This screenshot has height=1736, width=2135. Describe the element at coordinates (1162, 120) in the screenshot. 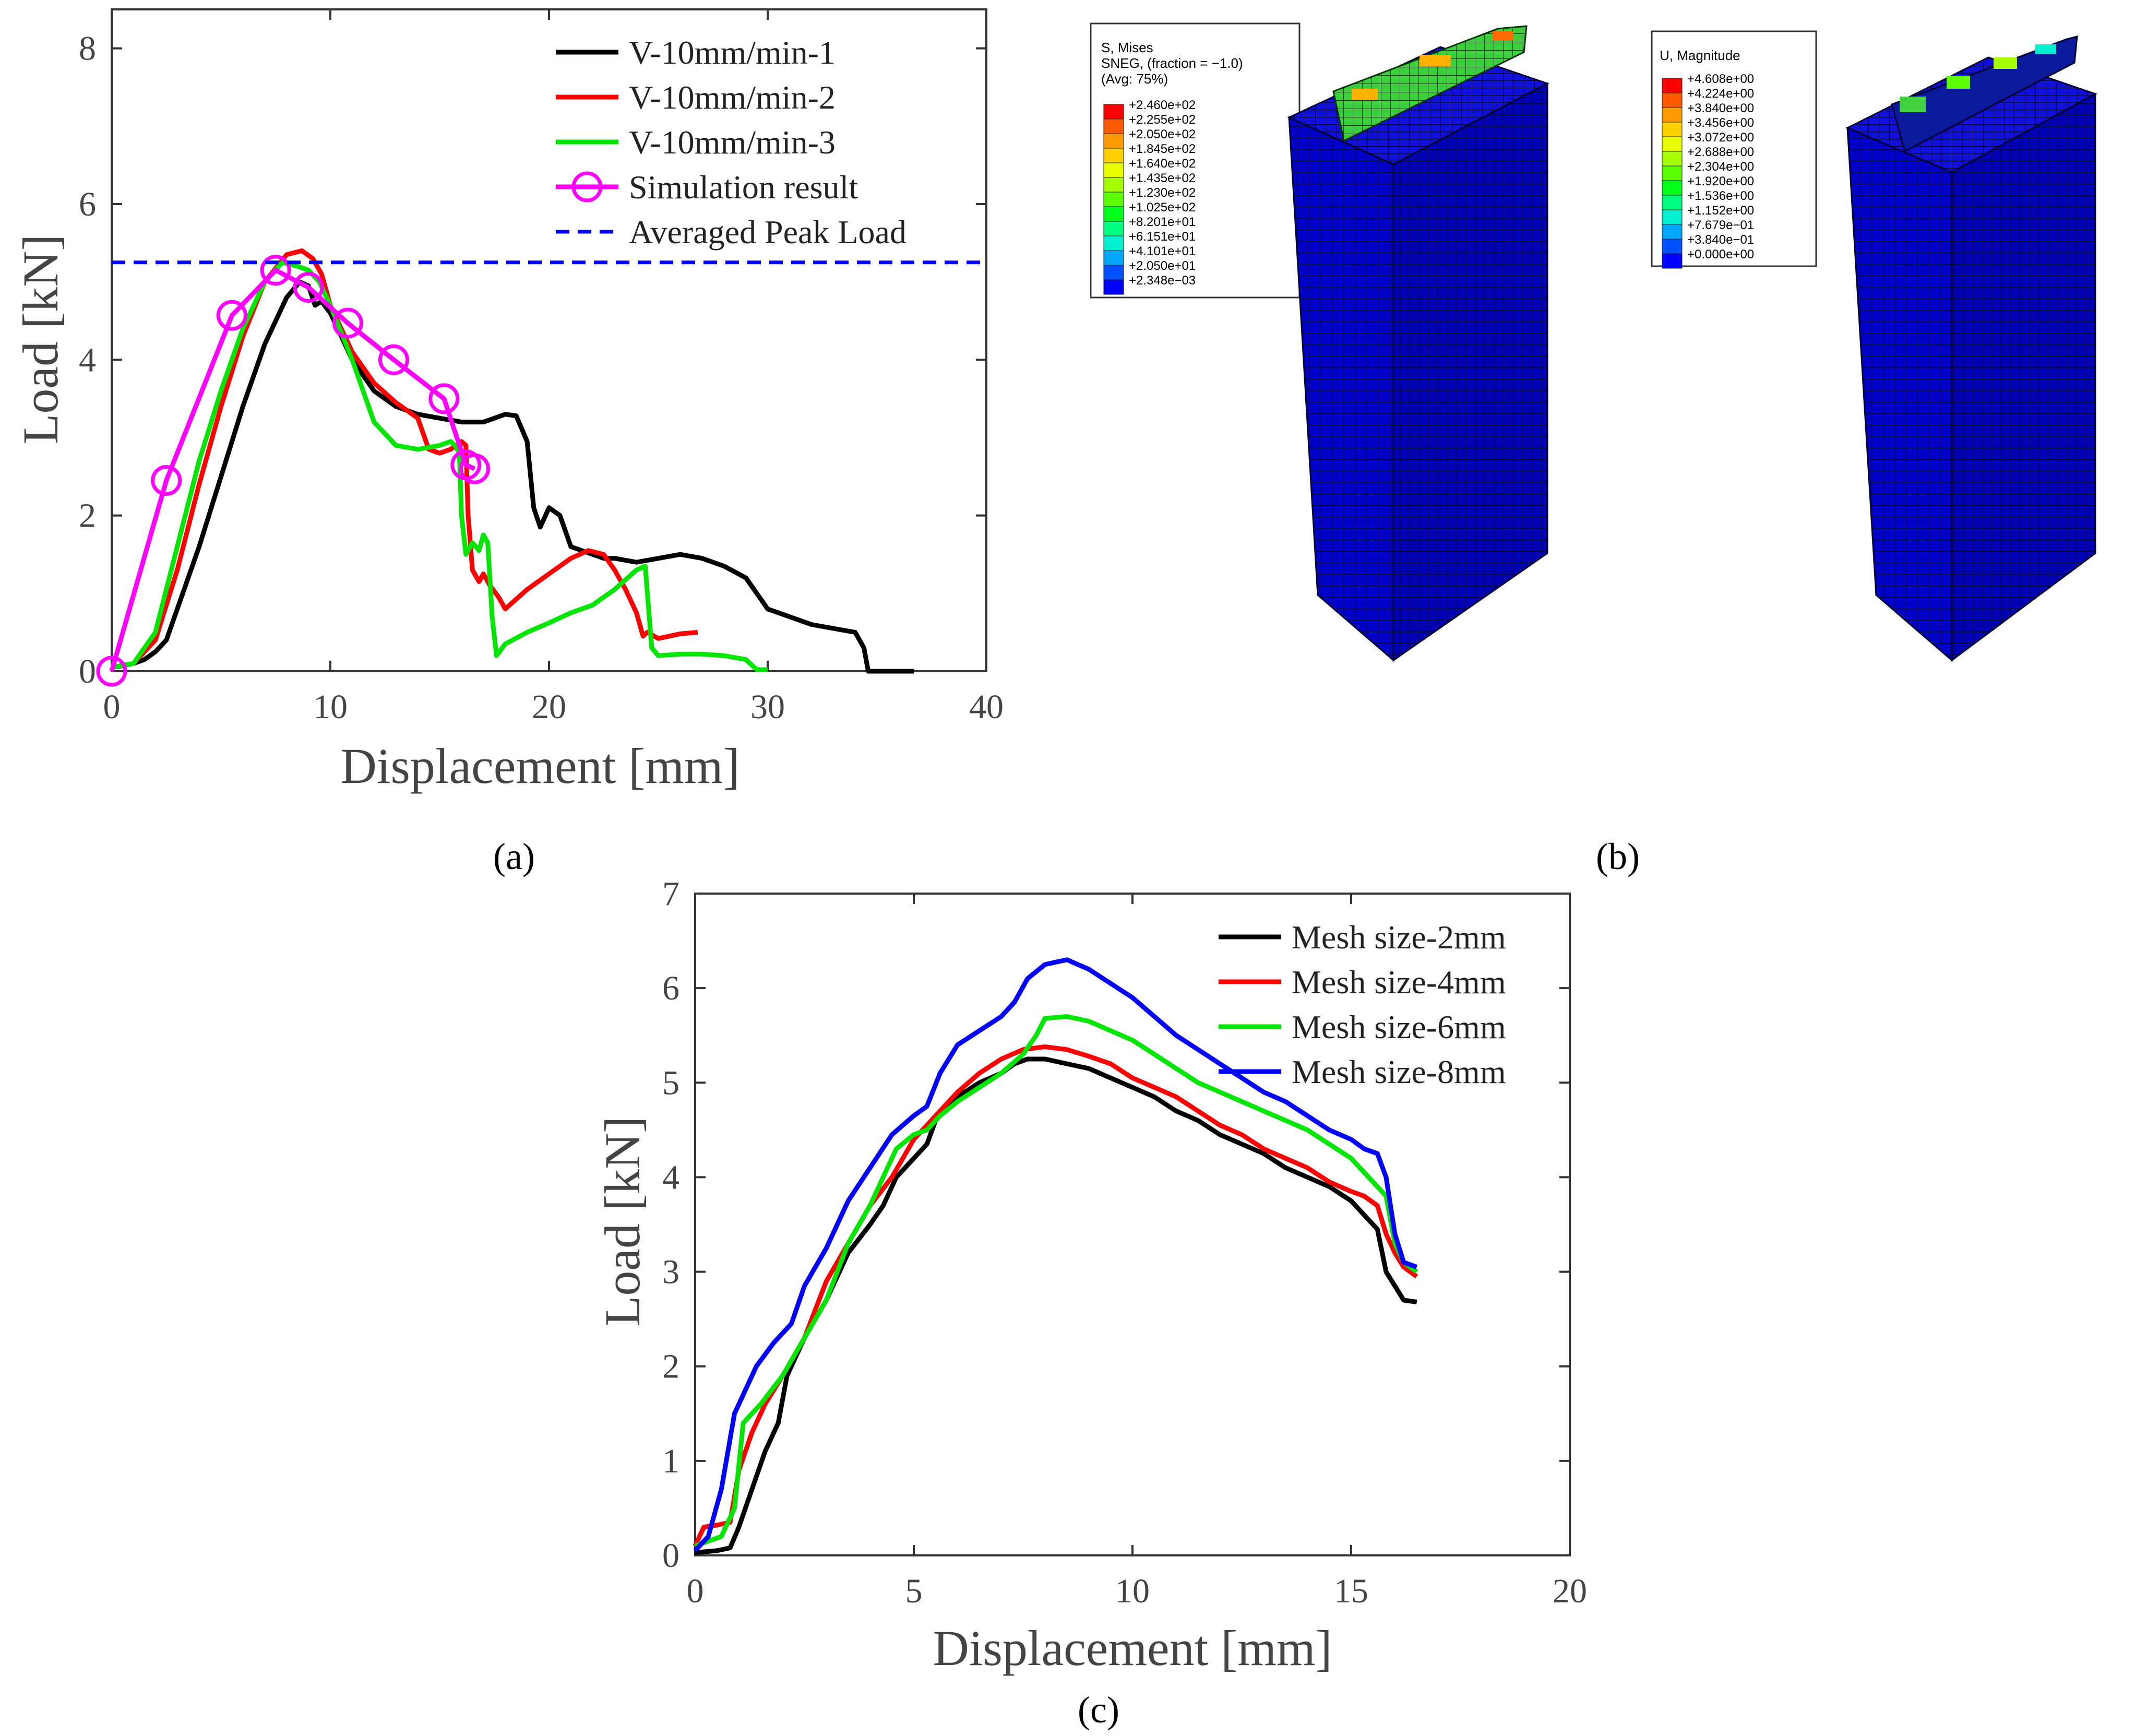

I see `colorbar-value: +2.255e+02` at that location.